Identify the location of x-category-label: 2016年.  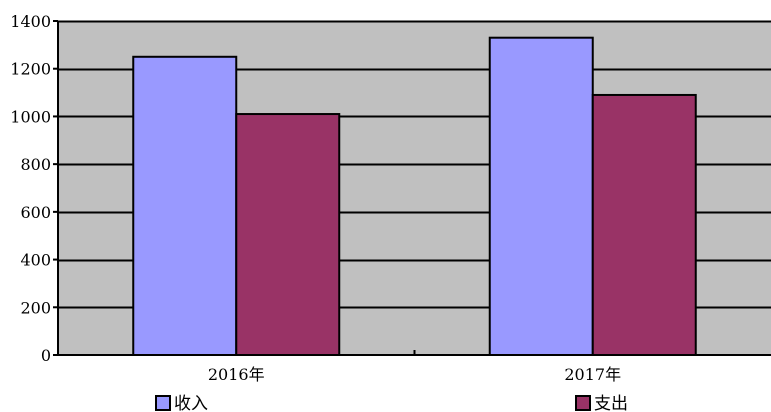
(236, 374).